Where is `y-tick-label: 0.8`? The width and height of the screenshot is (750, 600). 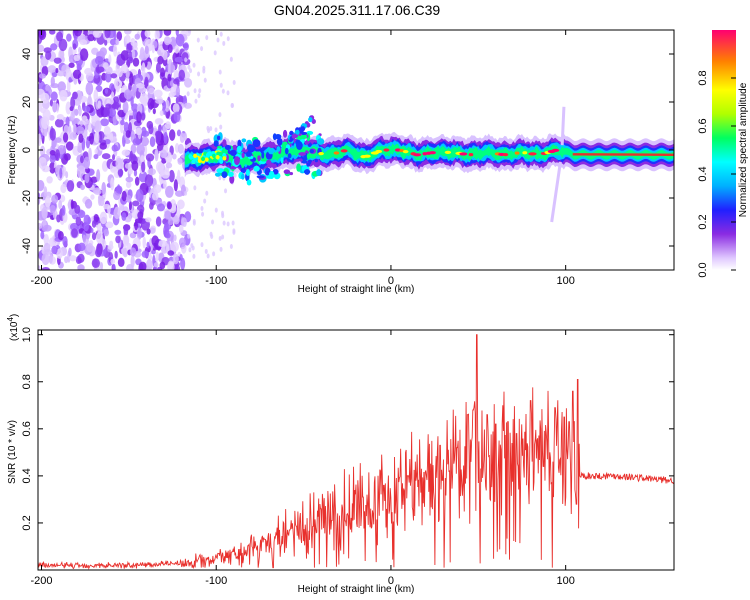 y-tick-label: 0.8 is located at coordinates (27, 381).